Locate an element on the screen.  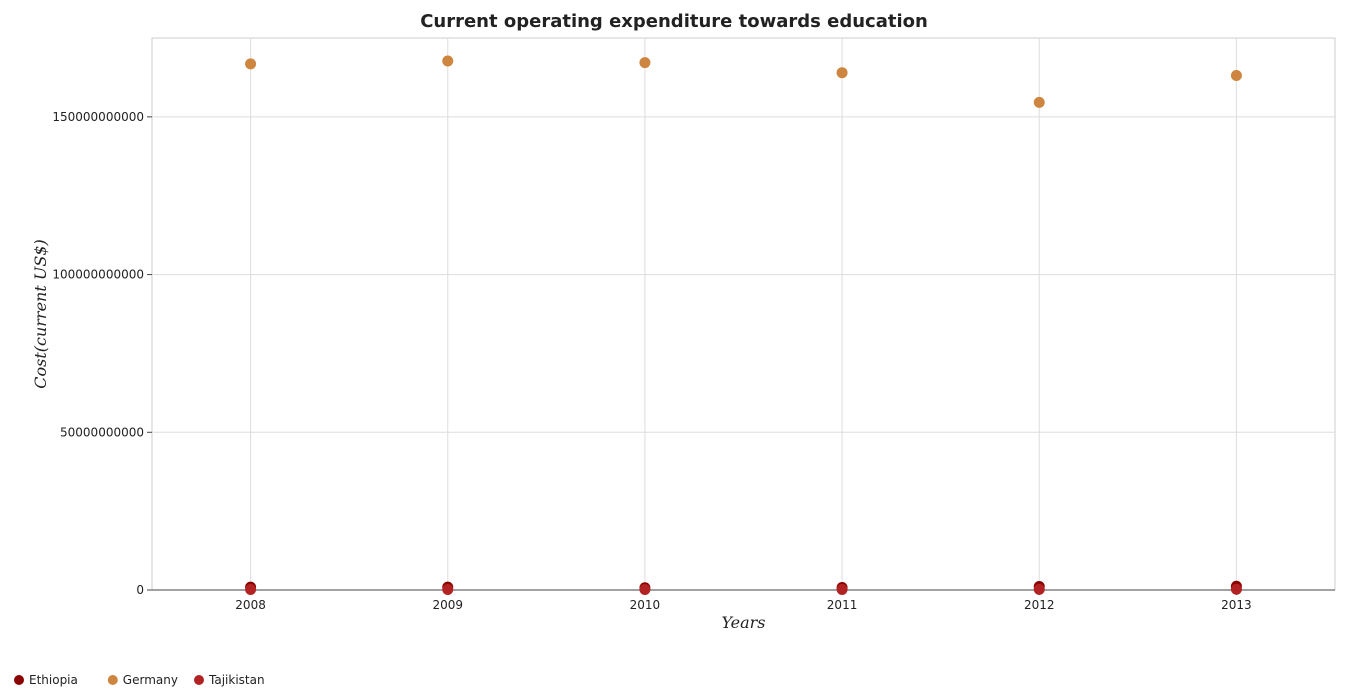
legend-item-tajikistan: Tajikistan is located at coordinates (229, 680).